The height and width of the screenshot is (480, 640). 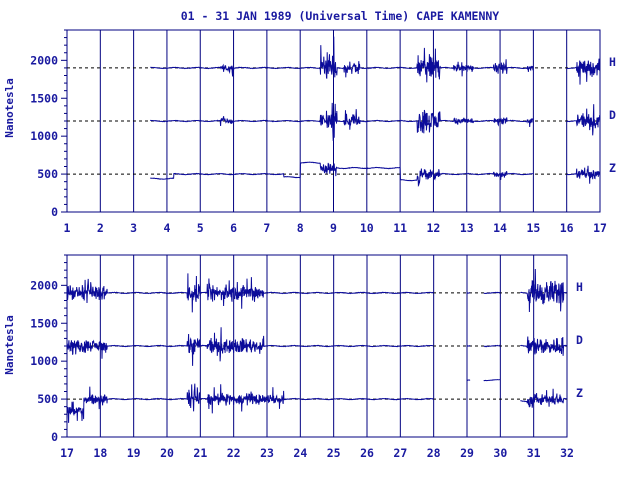 I want to click on x-tick-label: 7, so click(x=266, y=228).